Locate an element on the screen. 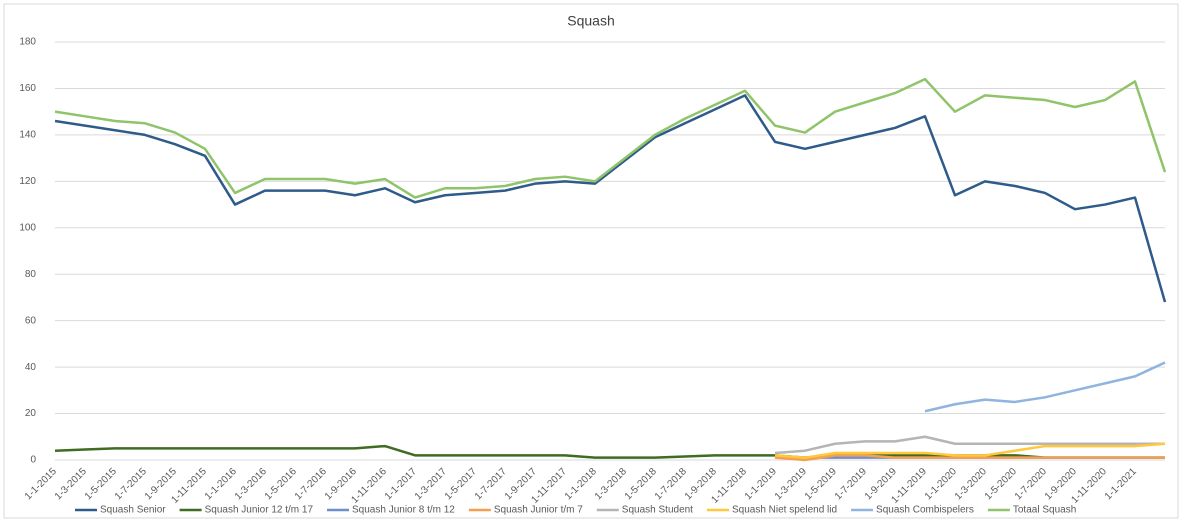 The width and height of the screenshot is (1182, 522). y-tick-label: 140 is located at coordinates (27, 135).